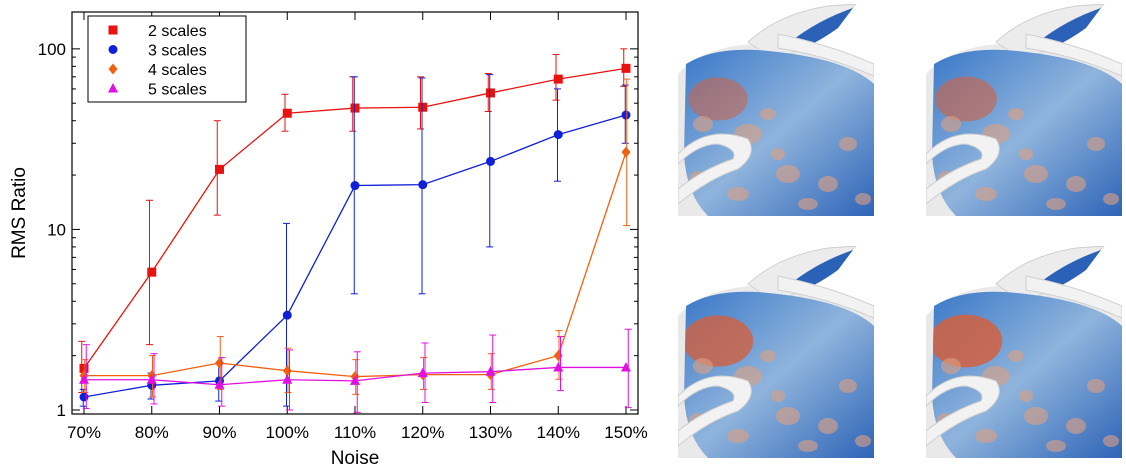  I want to click on legend-label: 2 scales, so click(177, 31).